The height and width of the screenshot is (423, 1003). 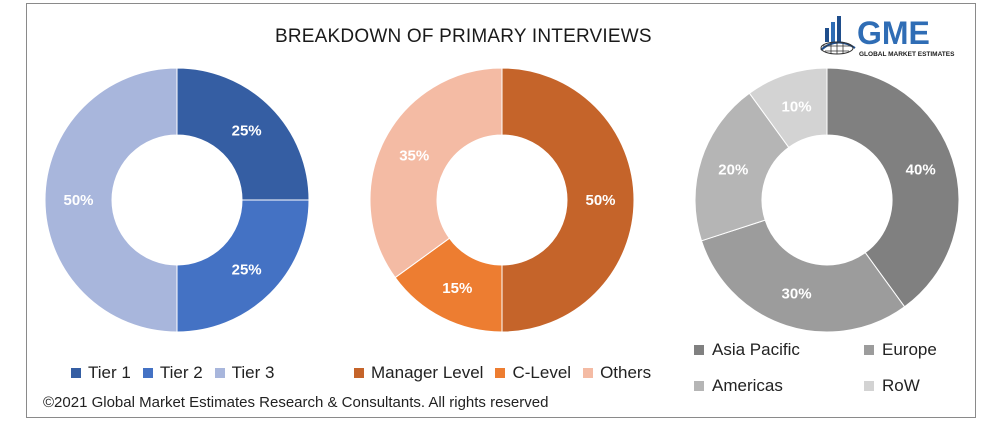 What do you see at coordinates (803, 276) in the screenshot?
I see `slice-europe` at bounding box center [803, 276].